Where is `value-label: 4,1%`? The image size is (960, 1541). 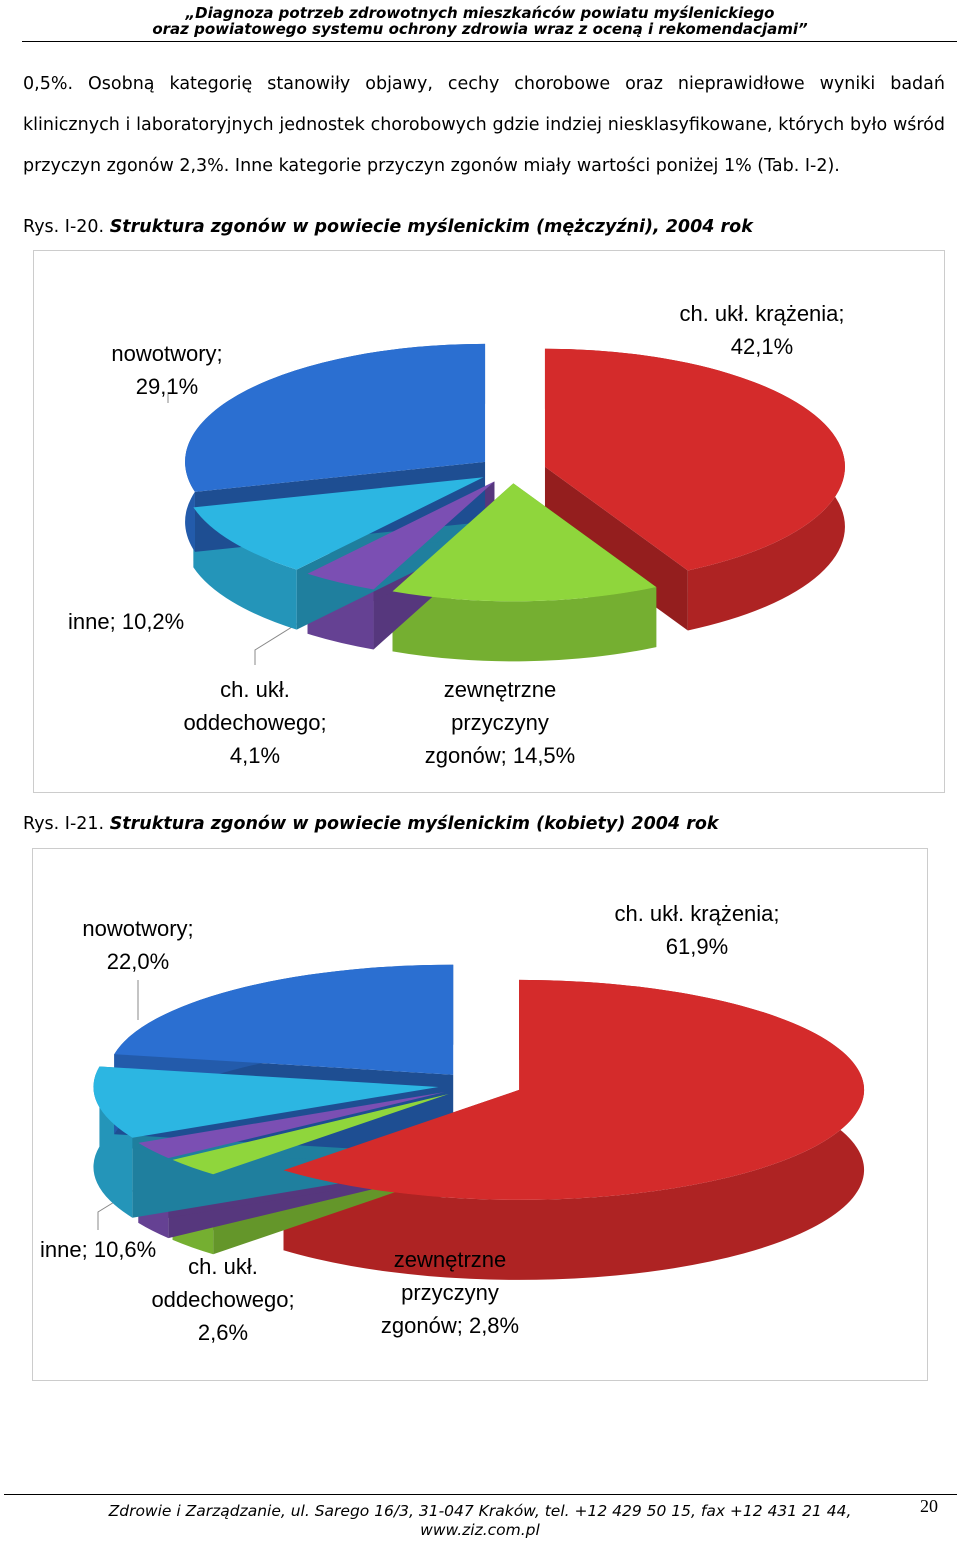
value-label: 4,1% is located at coordinates (255, 755).